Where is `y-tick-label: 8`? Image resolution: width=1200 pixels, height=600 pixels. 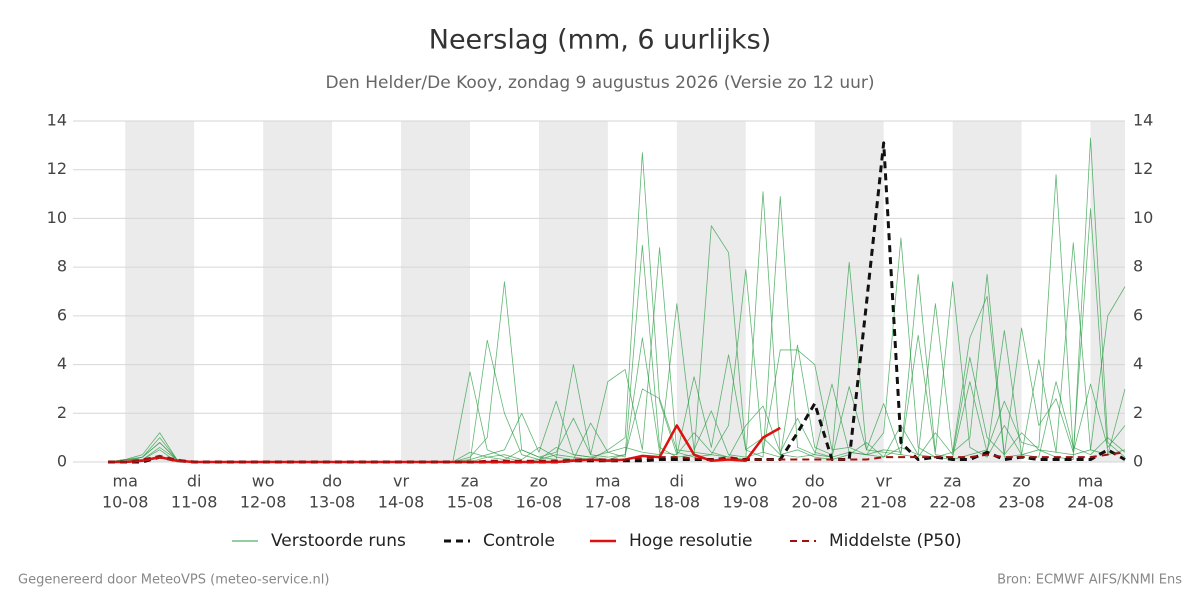 y-tick-label: 8 is located at coordinates (62, 266).